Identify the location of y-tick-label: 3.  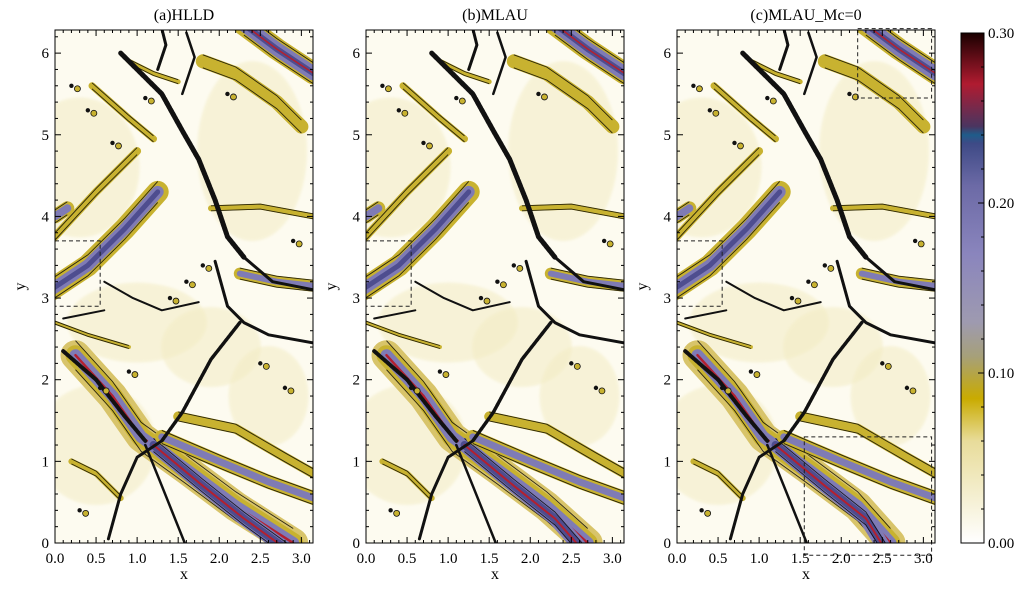
(668, 299).